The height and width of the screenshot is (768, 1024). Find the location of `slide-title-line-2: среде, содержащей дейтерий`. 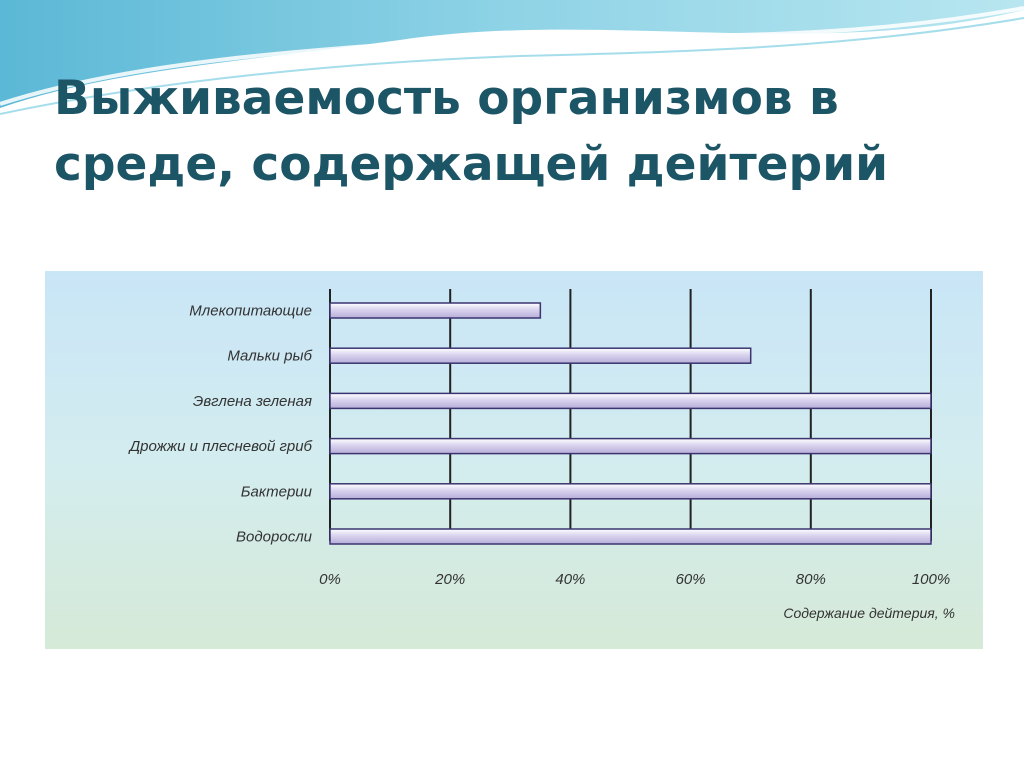

slide-title-line-2: среде, содержащей дейтерий is located at coordinates (471, 164).